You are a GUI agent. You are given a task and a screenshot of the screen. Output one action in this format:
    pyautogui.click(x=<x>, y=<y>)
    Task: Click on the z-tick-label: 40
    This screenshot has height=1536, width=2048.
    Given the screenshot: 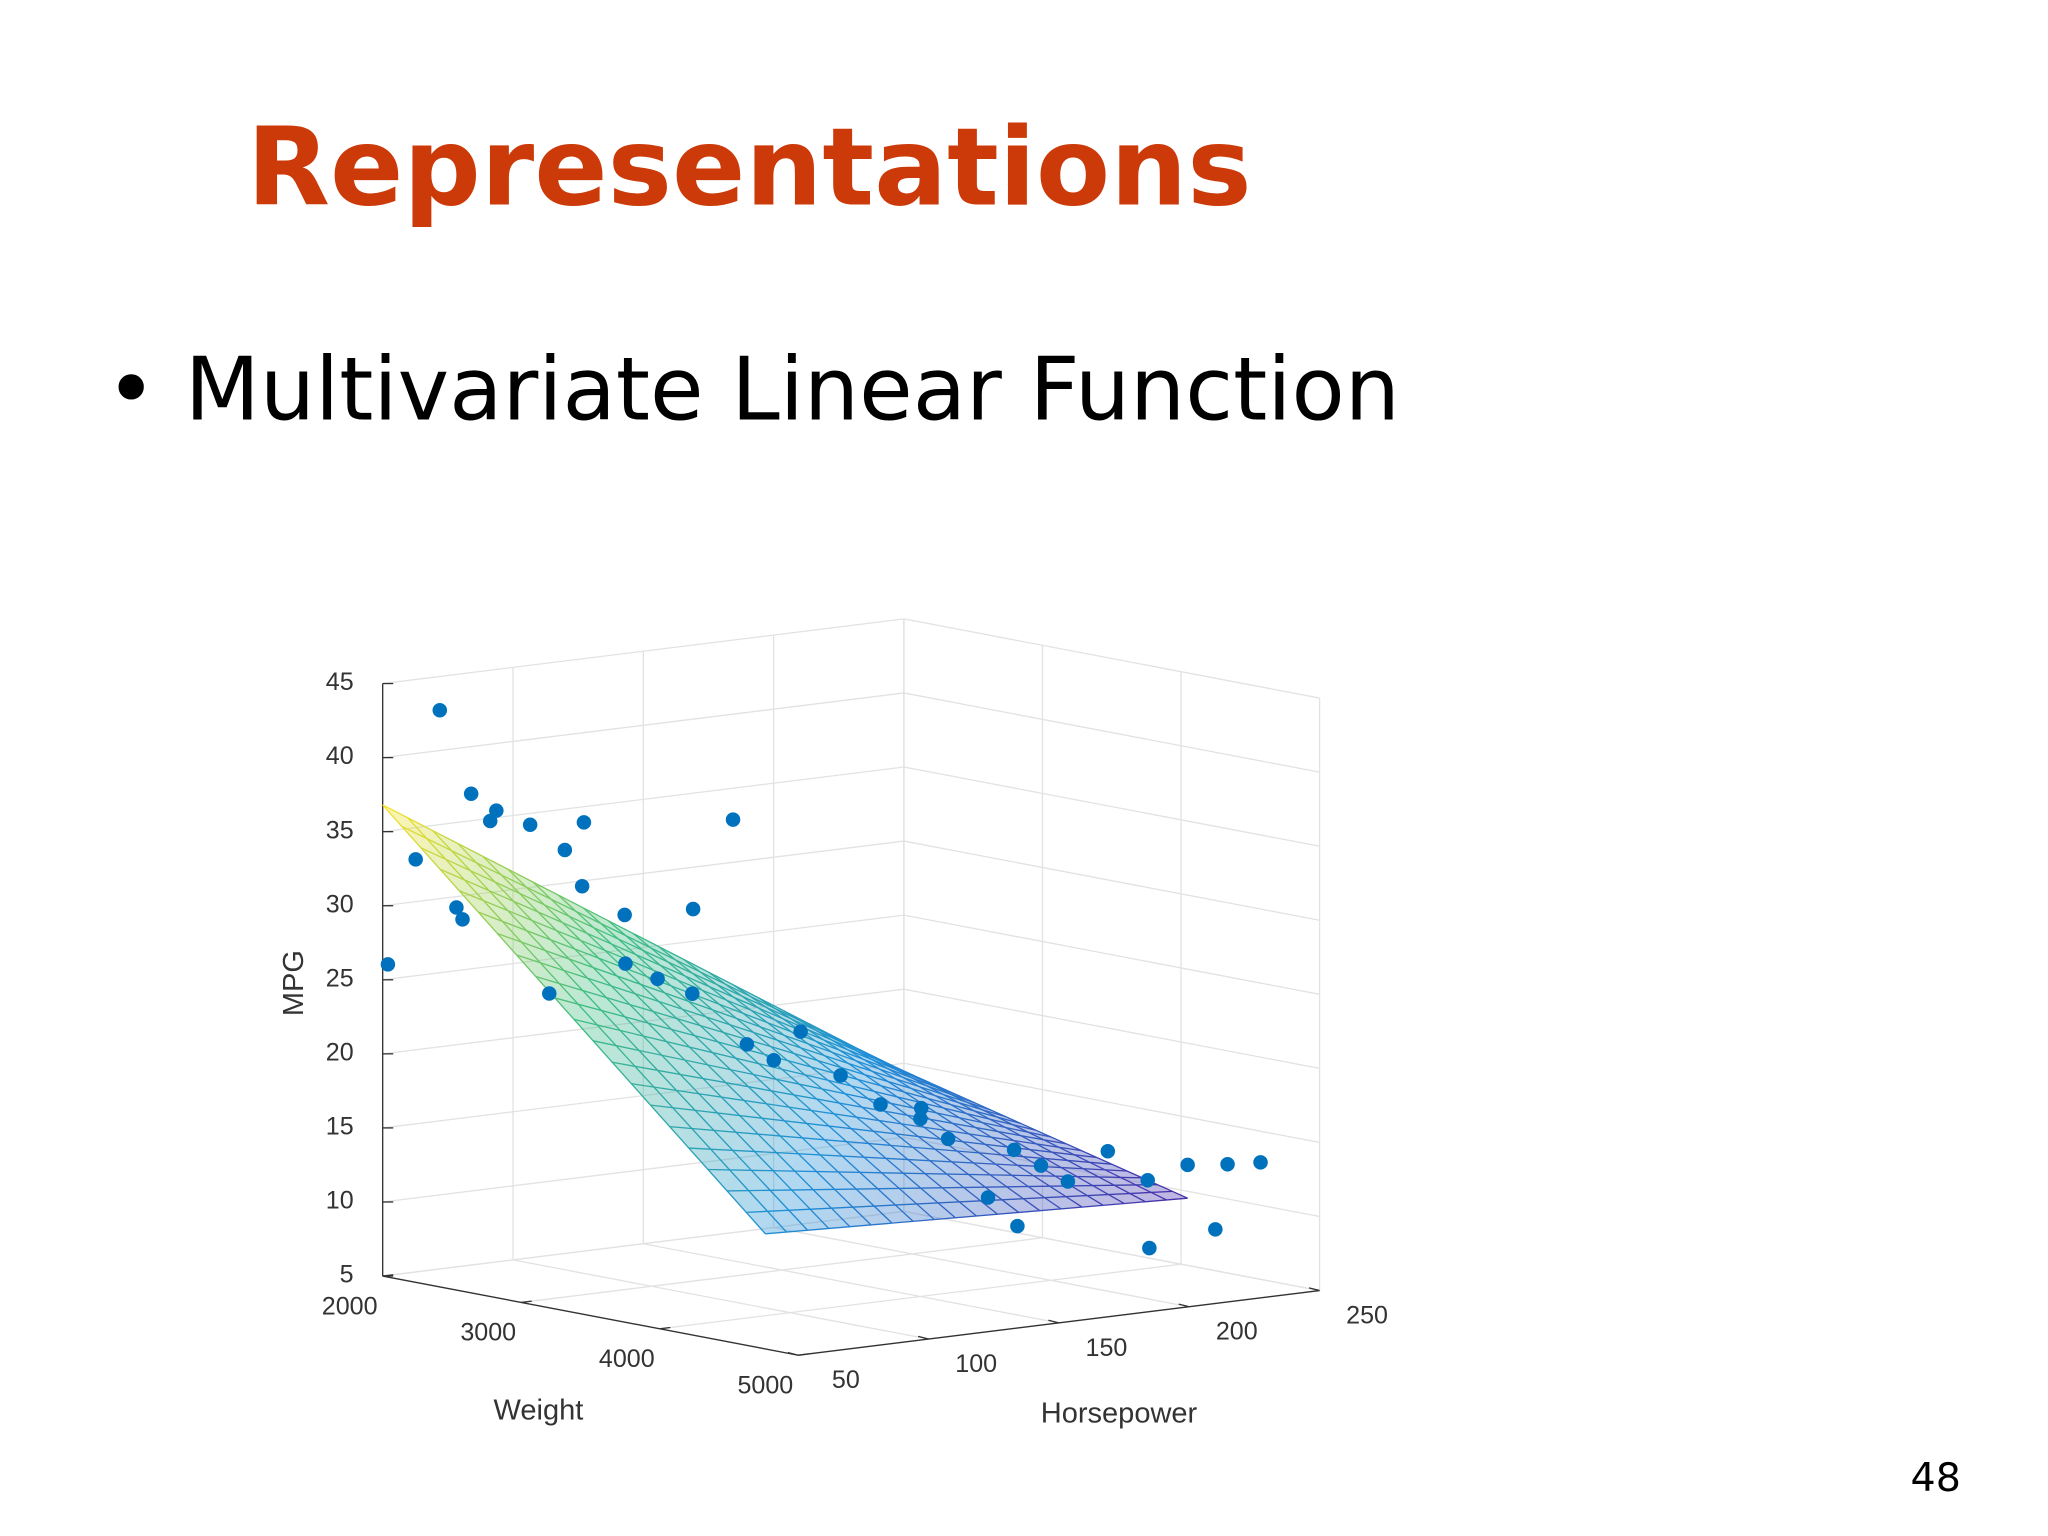 What is the action you would take?
    pyautogui.click(x=340, y=756)
    